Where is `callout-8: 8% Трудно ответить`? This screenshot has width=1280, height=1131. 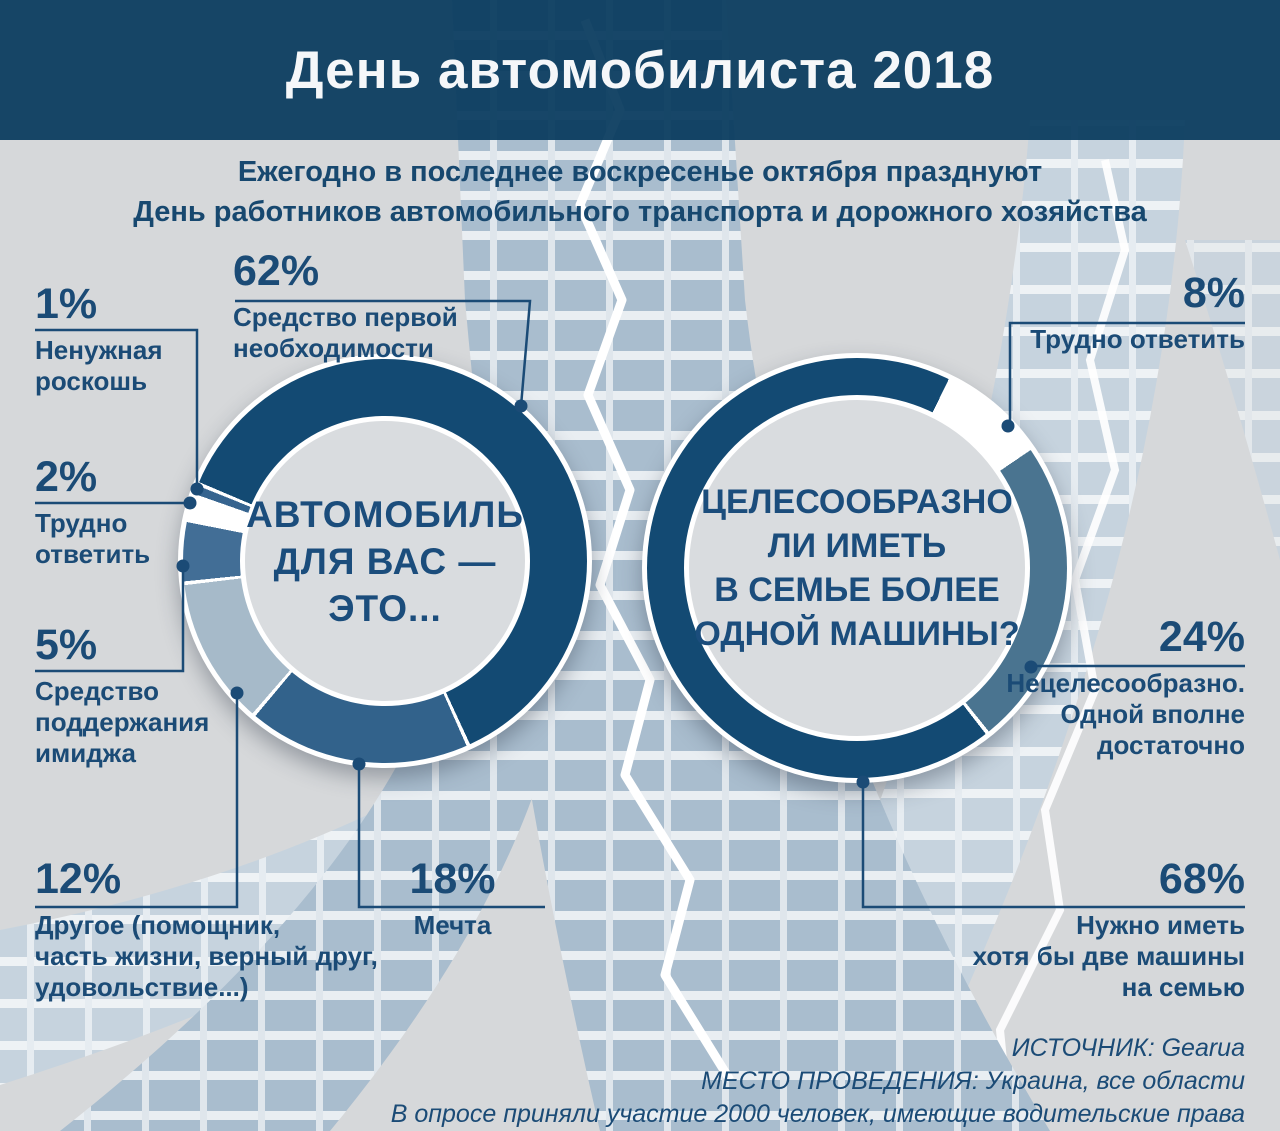 callout-8: 8% Трудно ответить is located at coordinates (1095, 313).